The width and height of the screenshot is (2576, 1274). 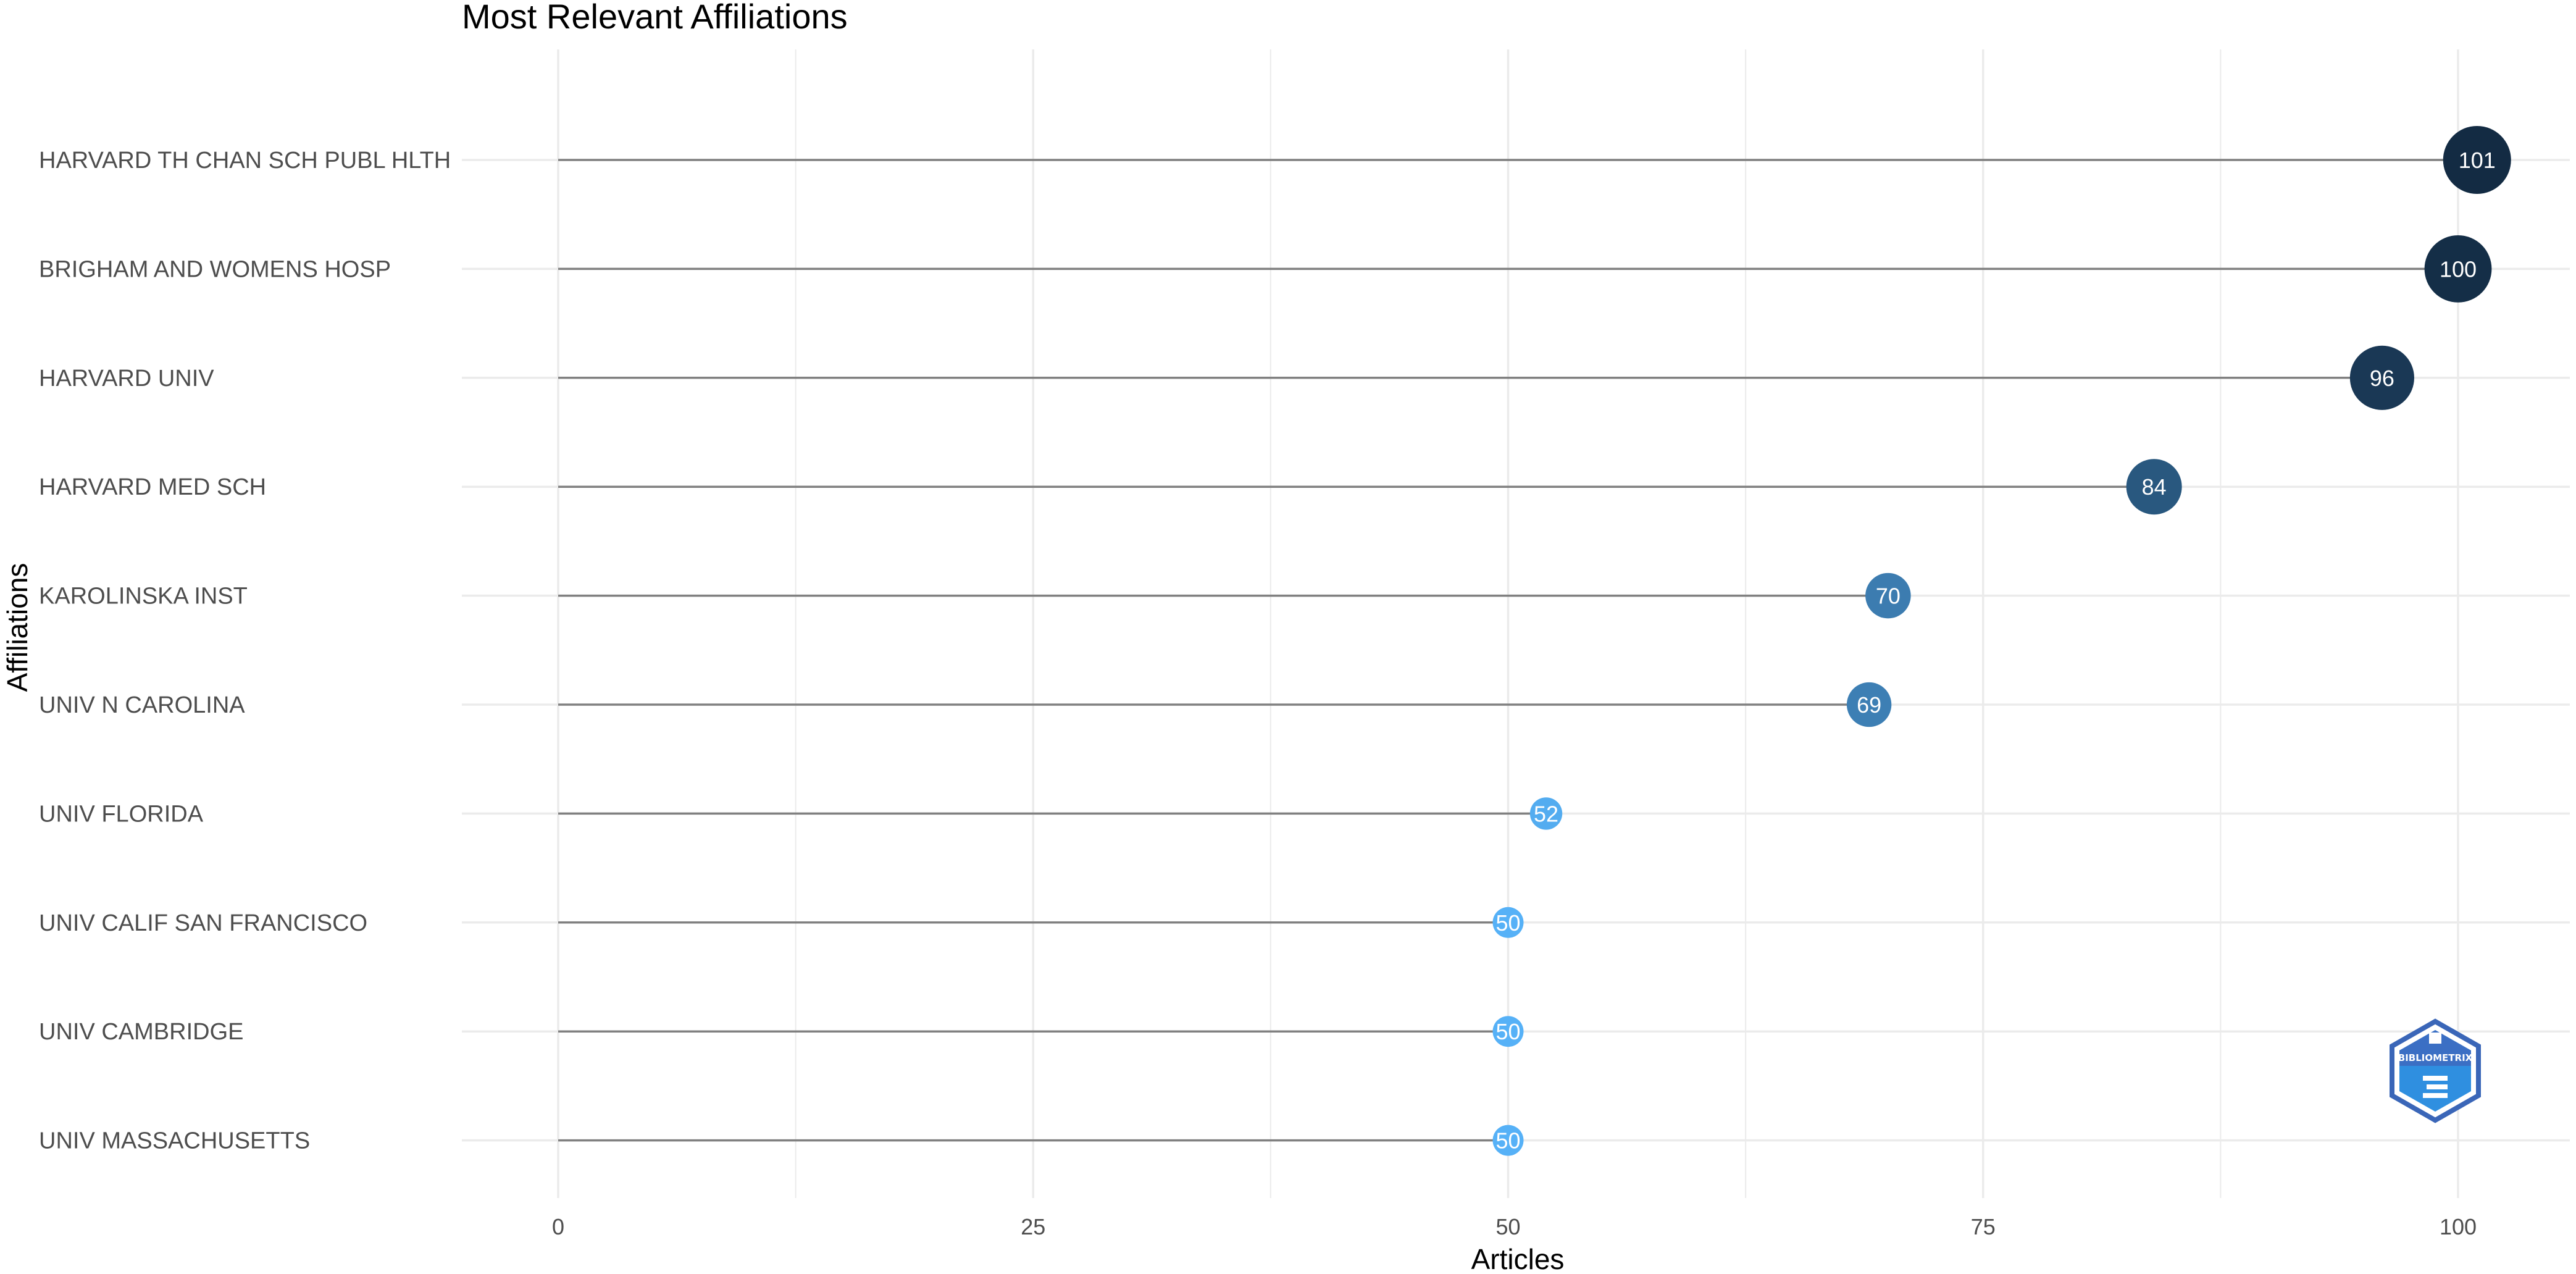 What do you see at coordinates (2458, 1226) in the screenshot?
I see `x-tick-label: 100` at bounding box center [2458, 1226].